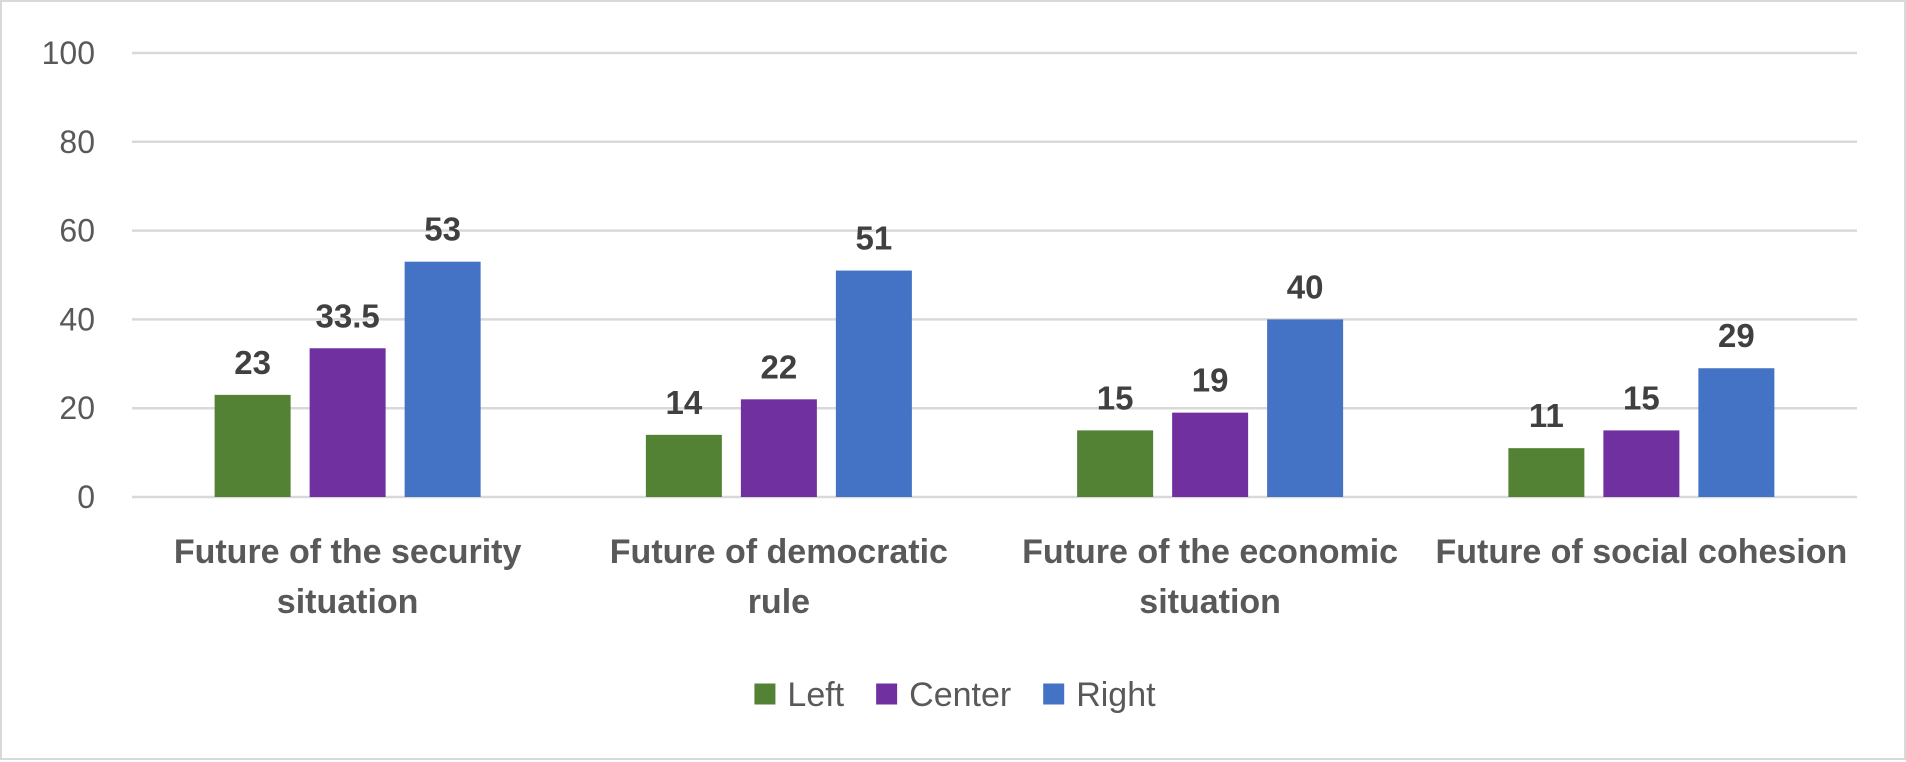 This screenshot has height=762, width=1906. I want to click on category-label: rule, so click(779, 602).